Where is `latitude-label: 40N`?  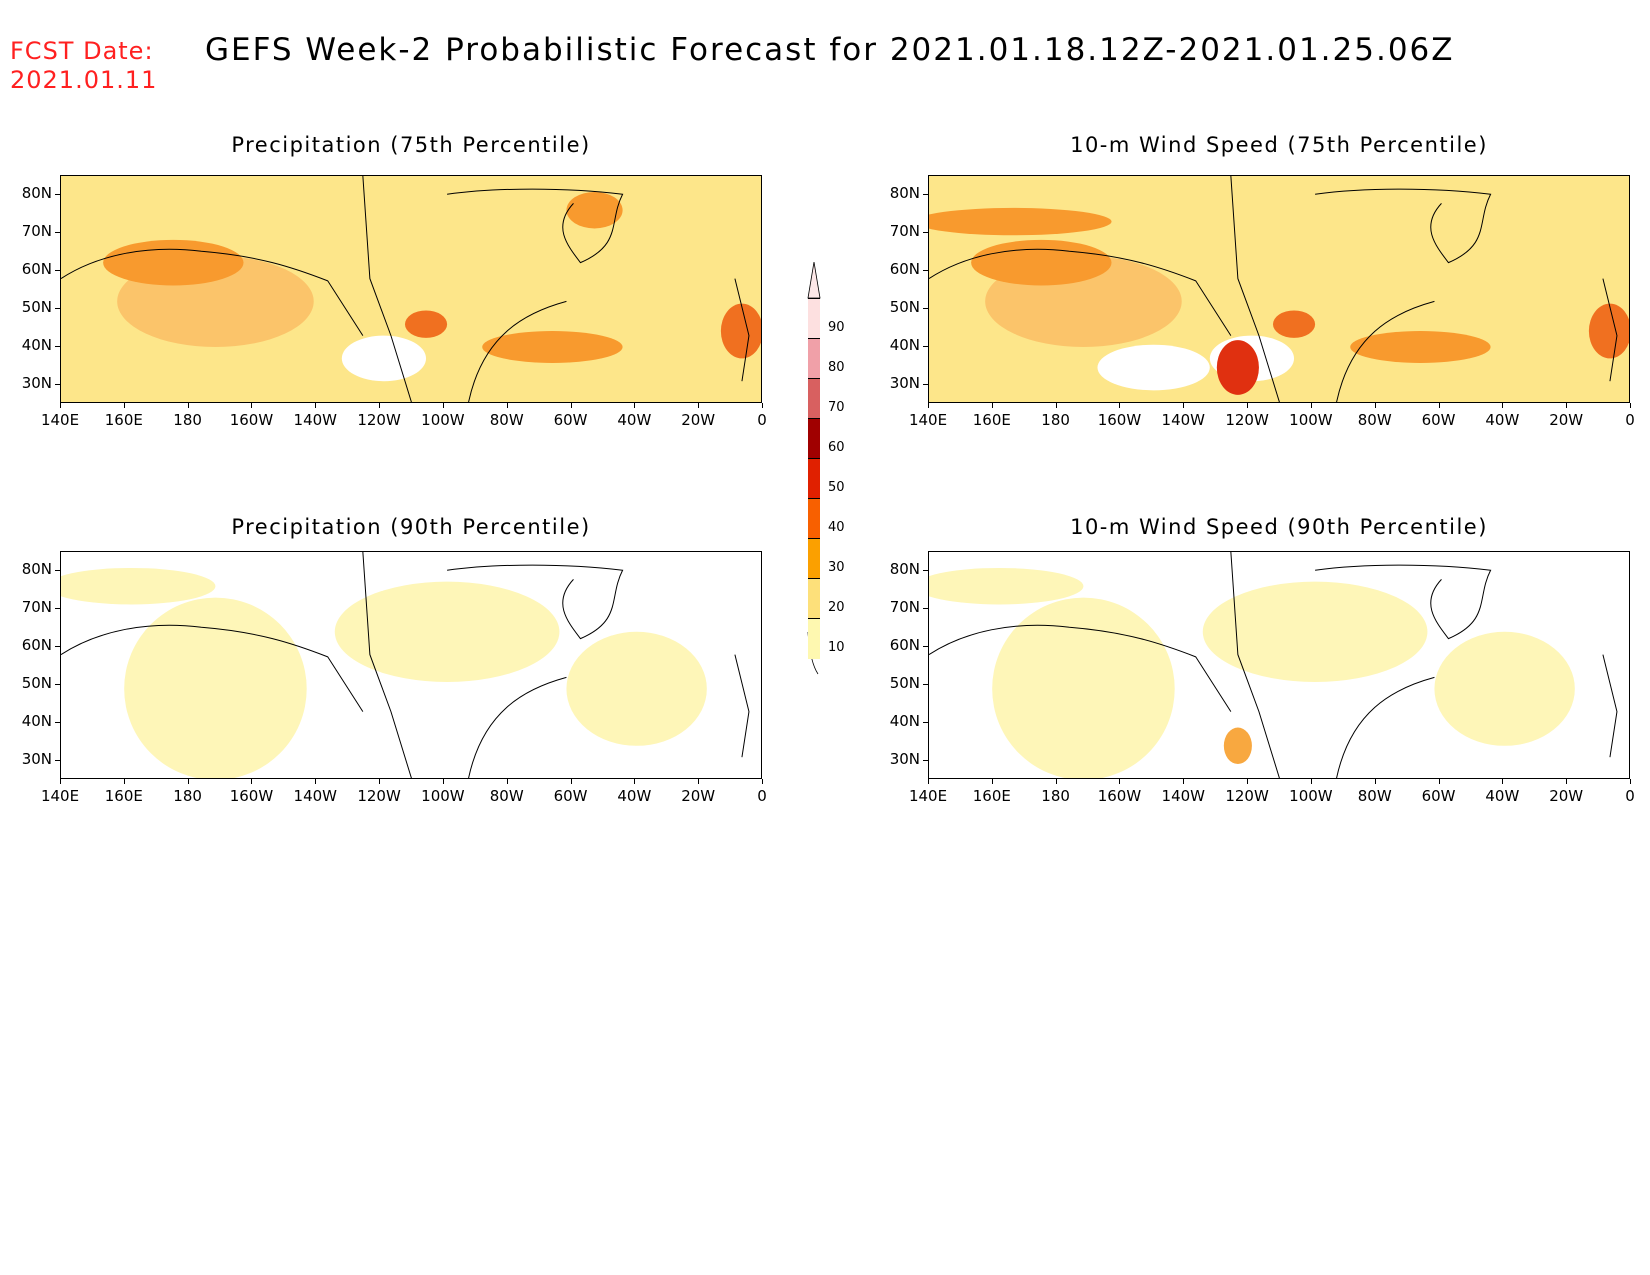 latitude-label: 40N is located at coordinates (904, 345).